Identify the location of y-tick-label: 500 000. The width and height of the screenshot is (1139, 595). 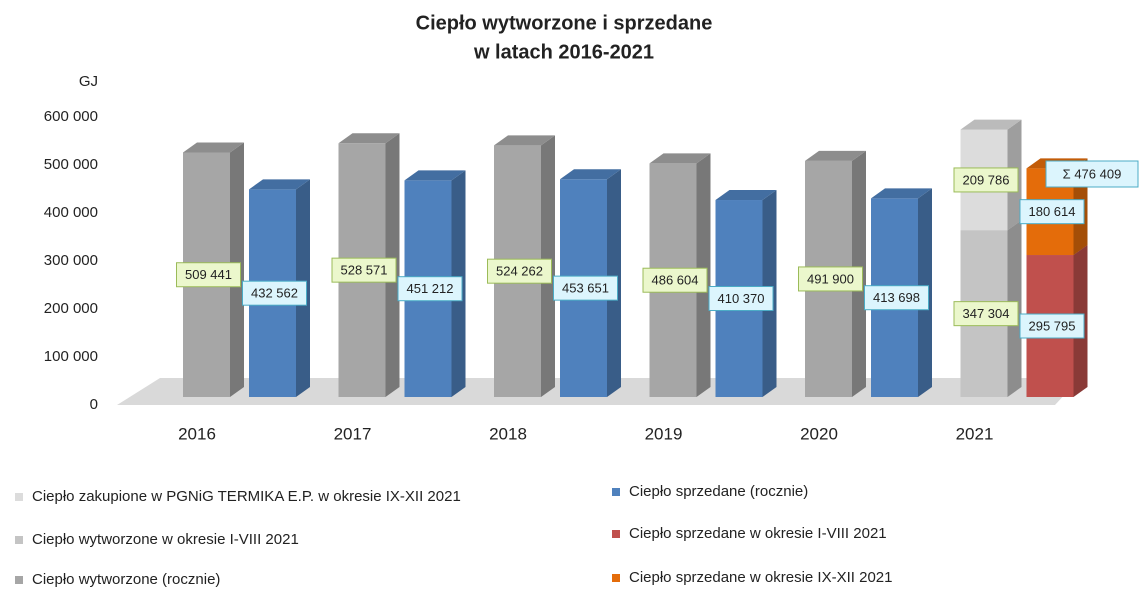
(71, 164).